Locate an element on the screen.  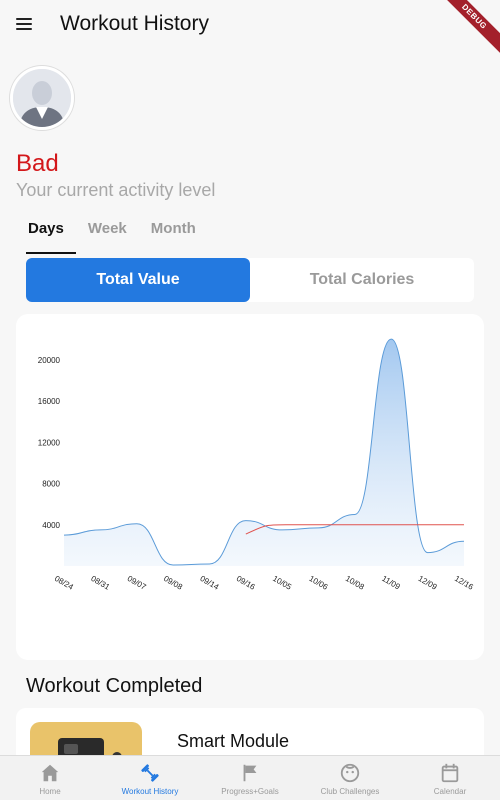
metric-toggle: Total Value Total Calories is located at coordinates (250, 280).